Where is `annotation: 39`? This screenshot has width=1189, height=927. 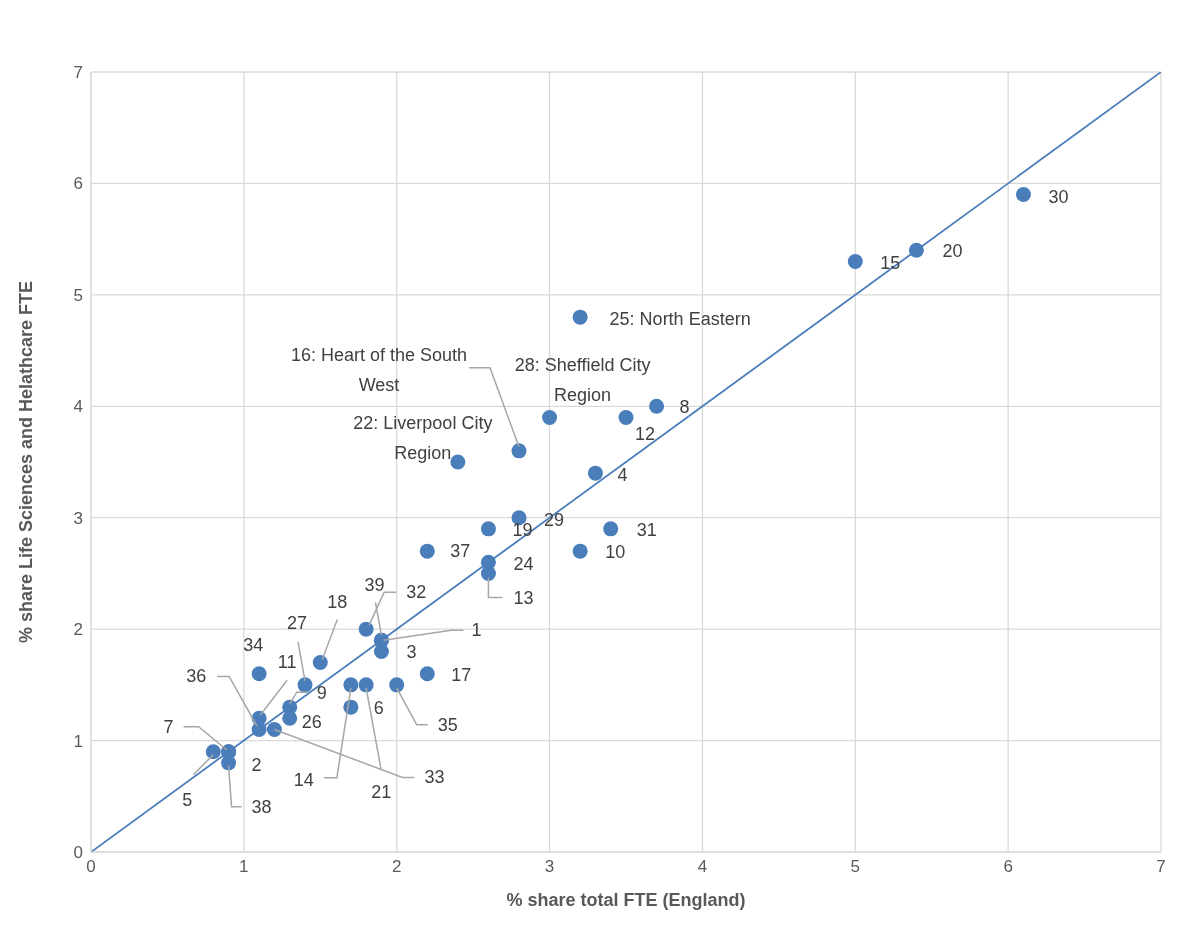 annotation: 39 is located at coordinates (374, 585).